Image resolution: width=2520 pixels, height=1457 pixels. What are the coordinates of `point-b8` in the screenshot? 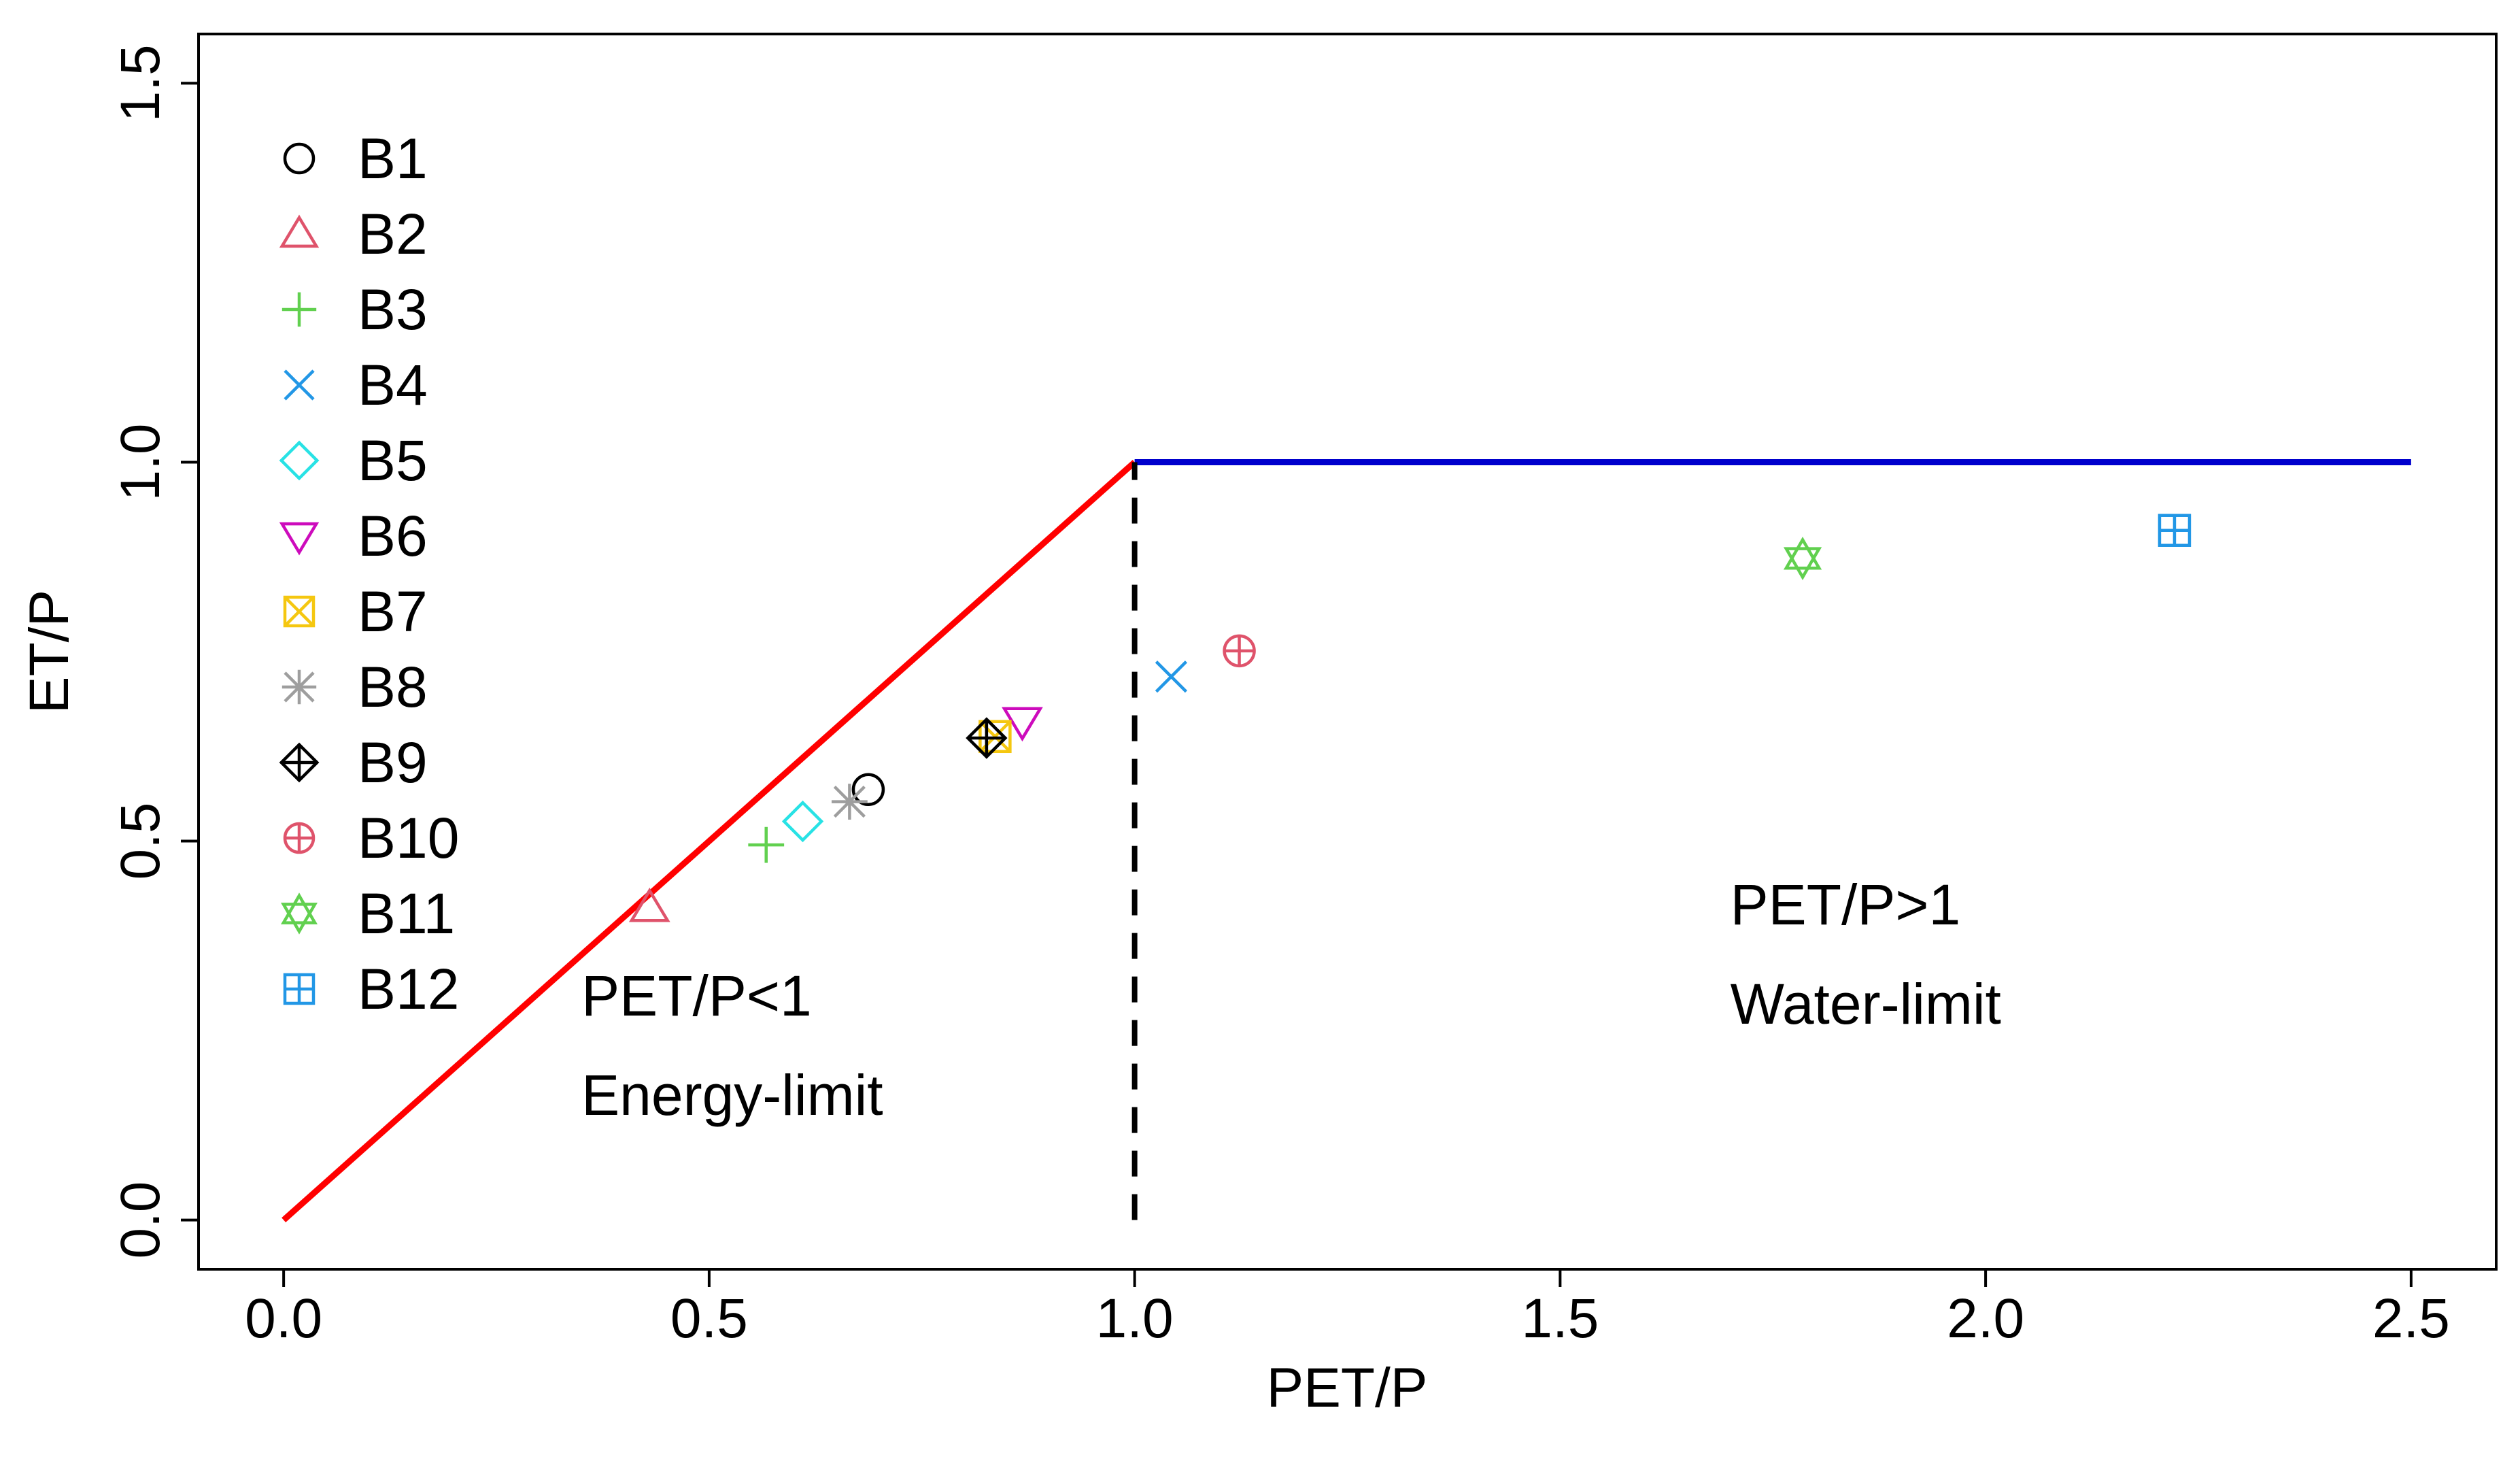 It's located at (850, 802).